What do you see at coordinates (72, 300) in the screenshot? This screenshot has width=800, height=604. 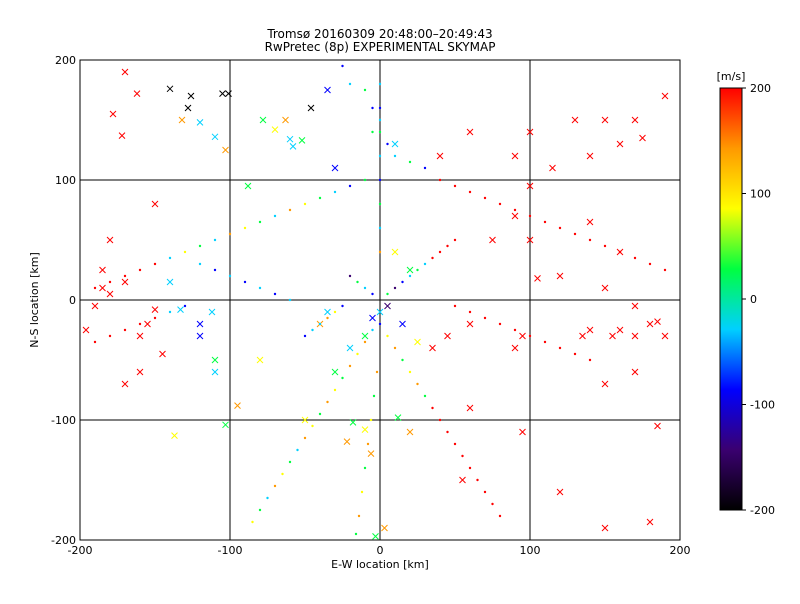 I see `y-tick-label: 0` at bounding box center [72, 300].